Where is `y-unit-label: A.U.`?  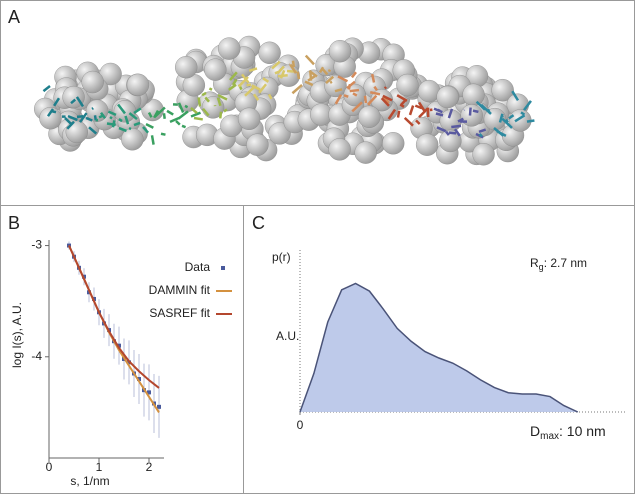 y-unit-label: A.U. is located at coordinates (287, 336).